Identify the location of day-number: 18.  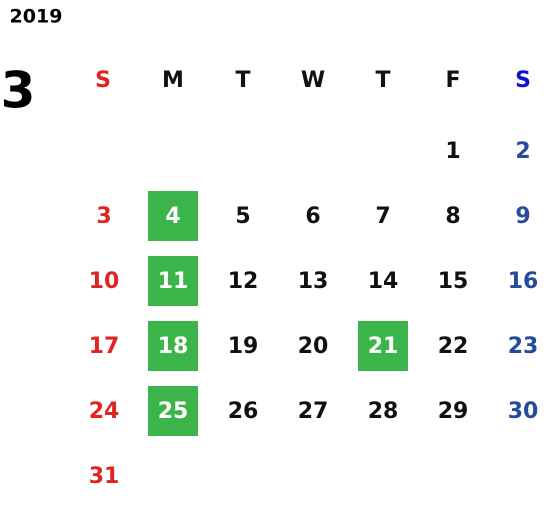
(173, 346).